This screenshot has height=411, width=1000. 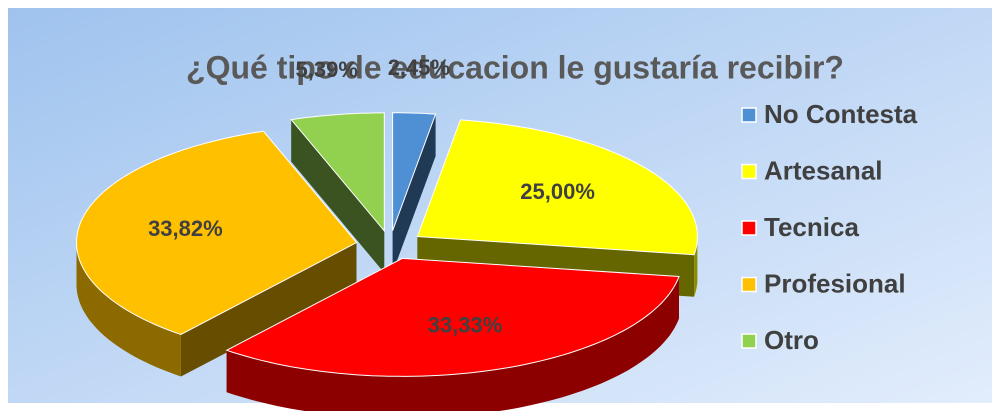 I want to click on legend-label: No Contesta, so click(x=841, y=114).